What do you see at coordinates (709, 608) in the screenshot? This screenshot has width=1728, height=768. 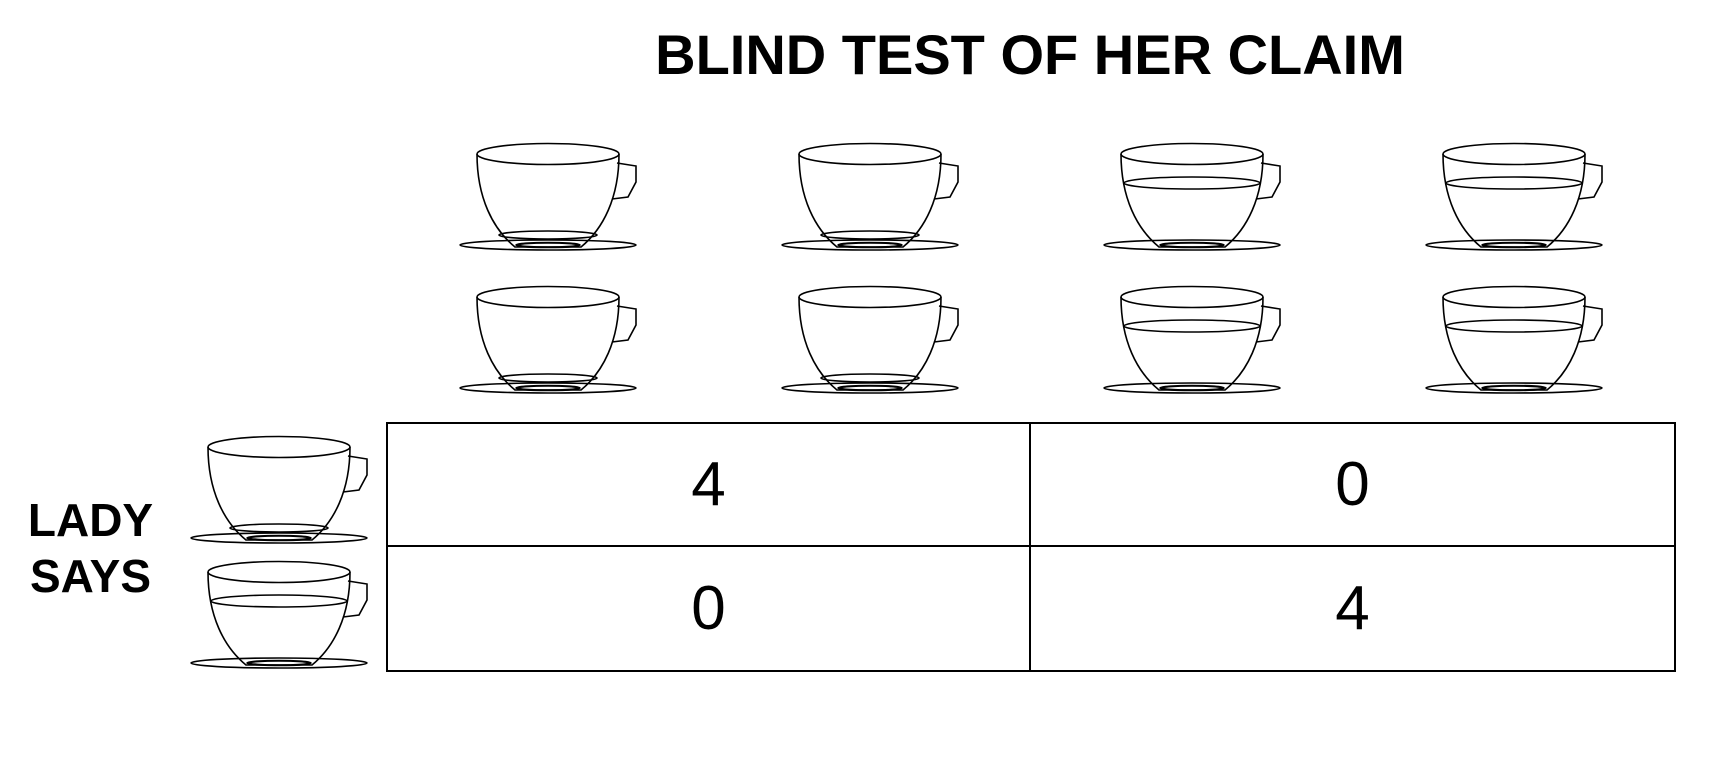 I see `table-cell-r2-c1: 0` at bounding box center [709, 608].